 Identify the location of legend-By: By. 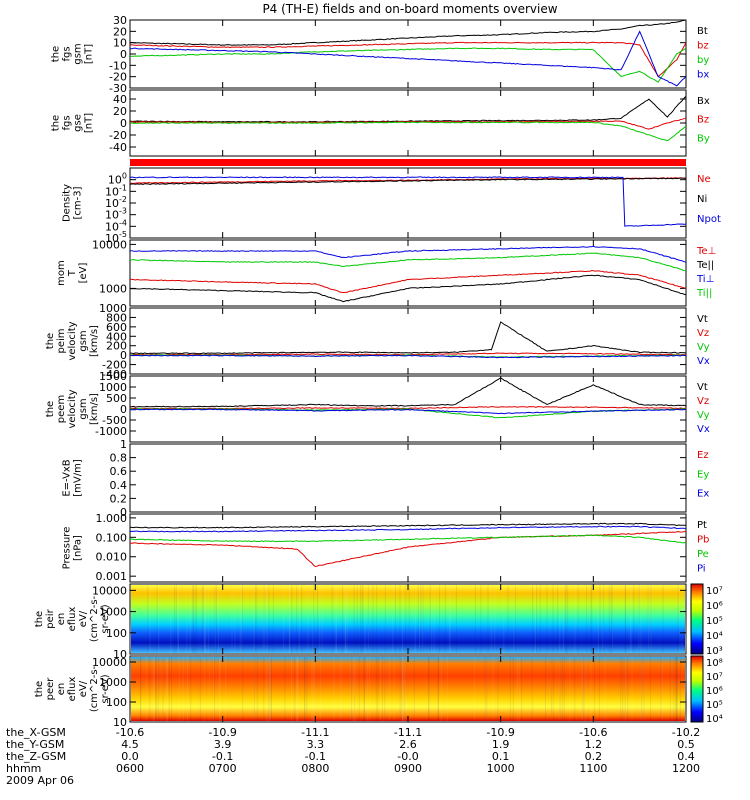
(703, 138).